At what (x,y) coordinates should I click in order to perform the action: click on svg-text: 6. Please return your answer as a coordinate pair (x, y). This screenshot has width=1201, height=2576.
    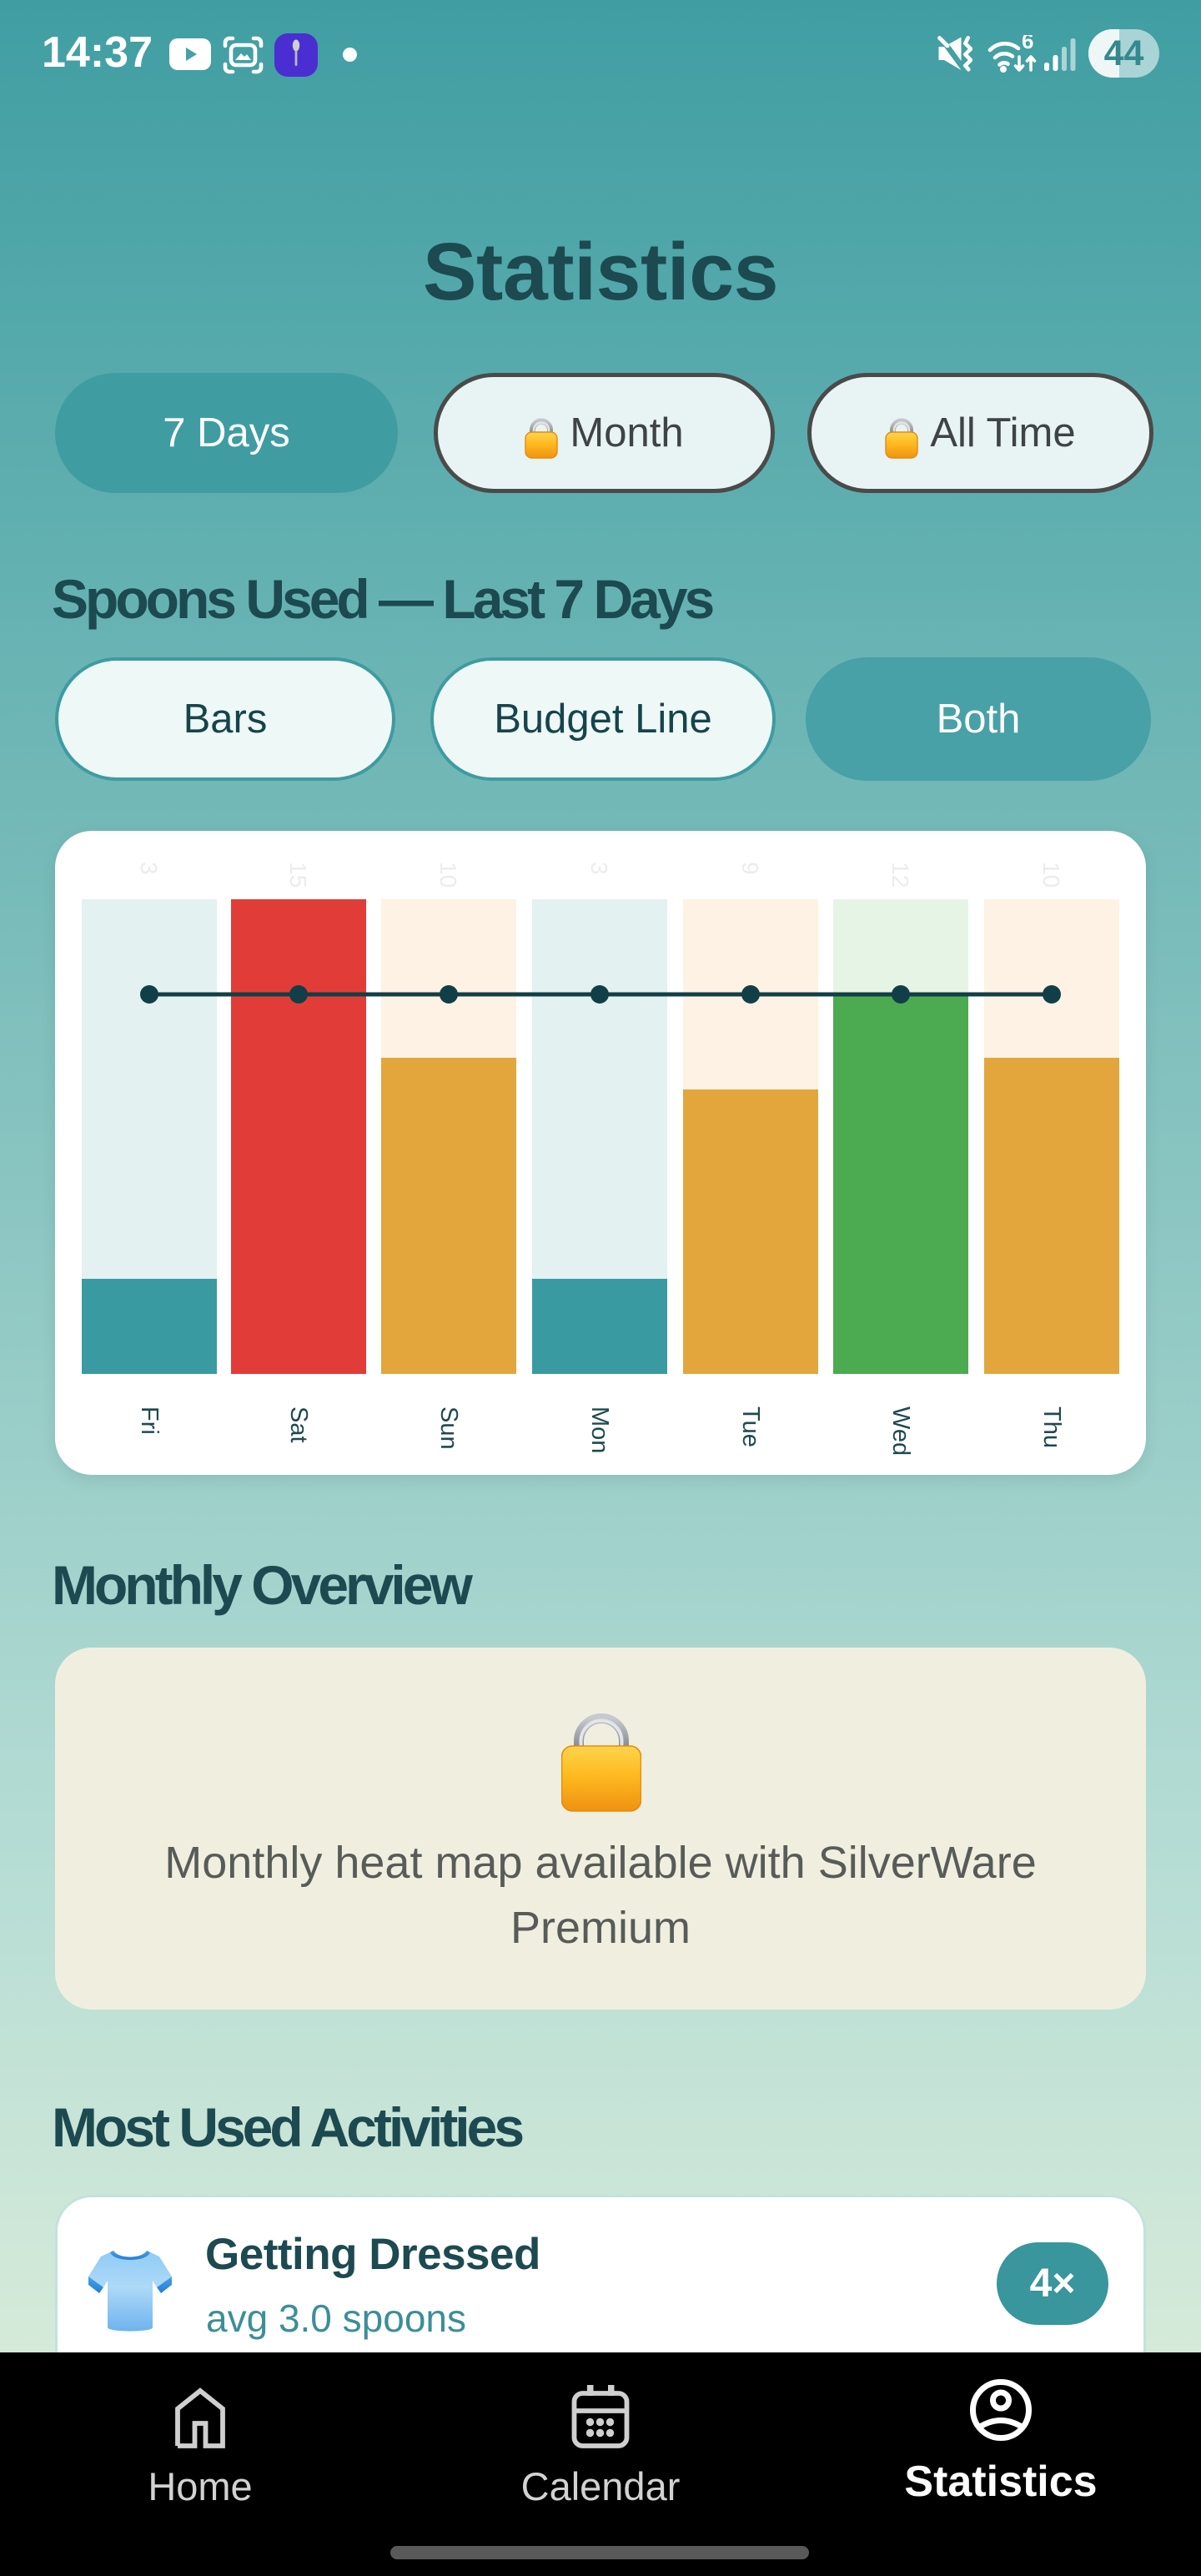
    Looking at the image, I should click on (1028, 44).